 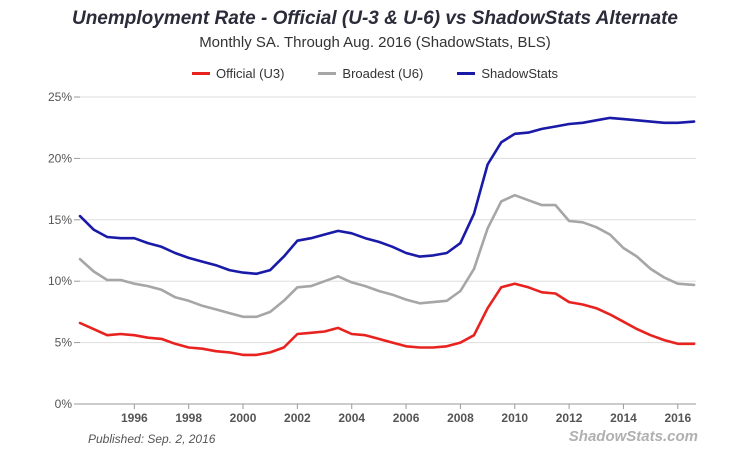 I want to click on y-tick-label: 0%, so click(x=64, y=404).